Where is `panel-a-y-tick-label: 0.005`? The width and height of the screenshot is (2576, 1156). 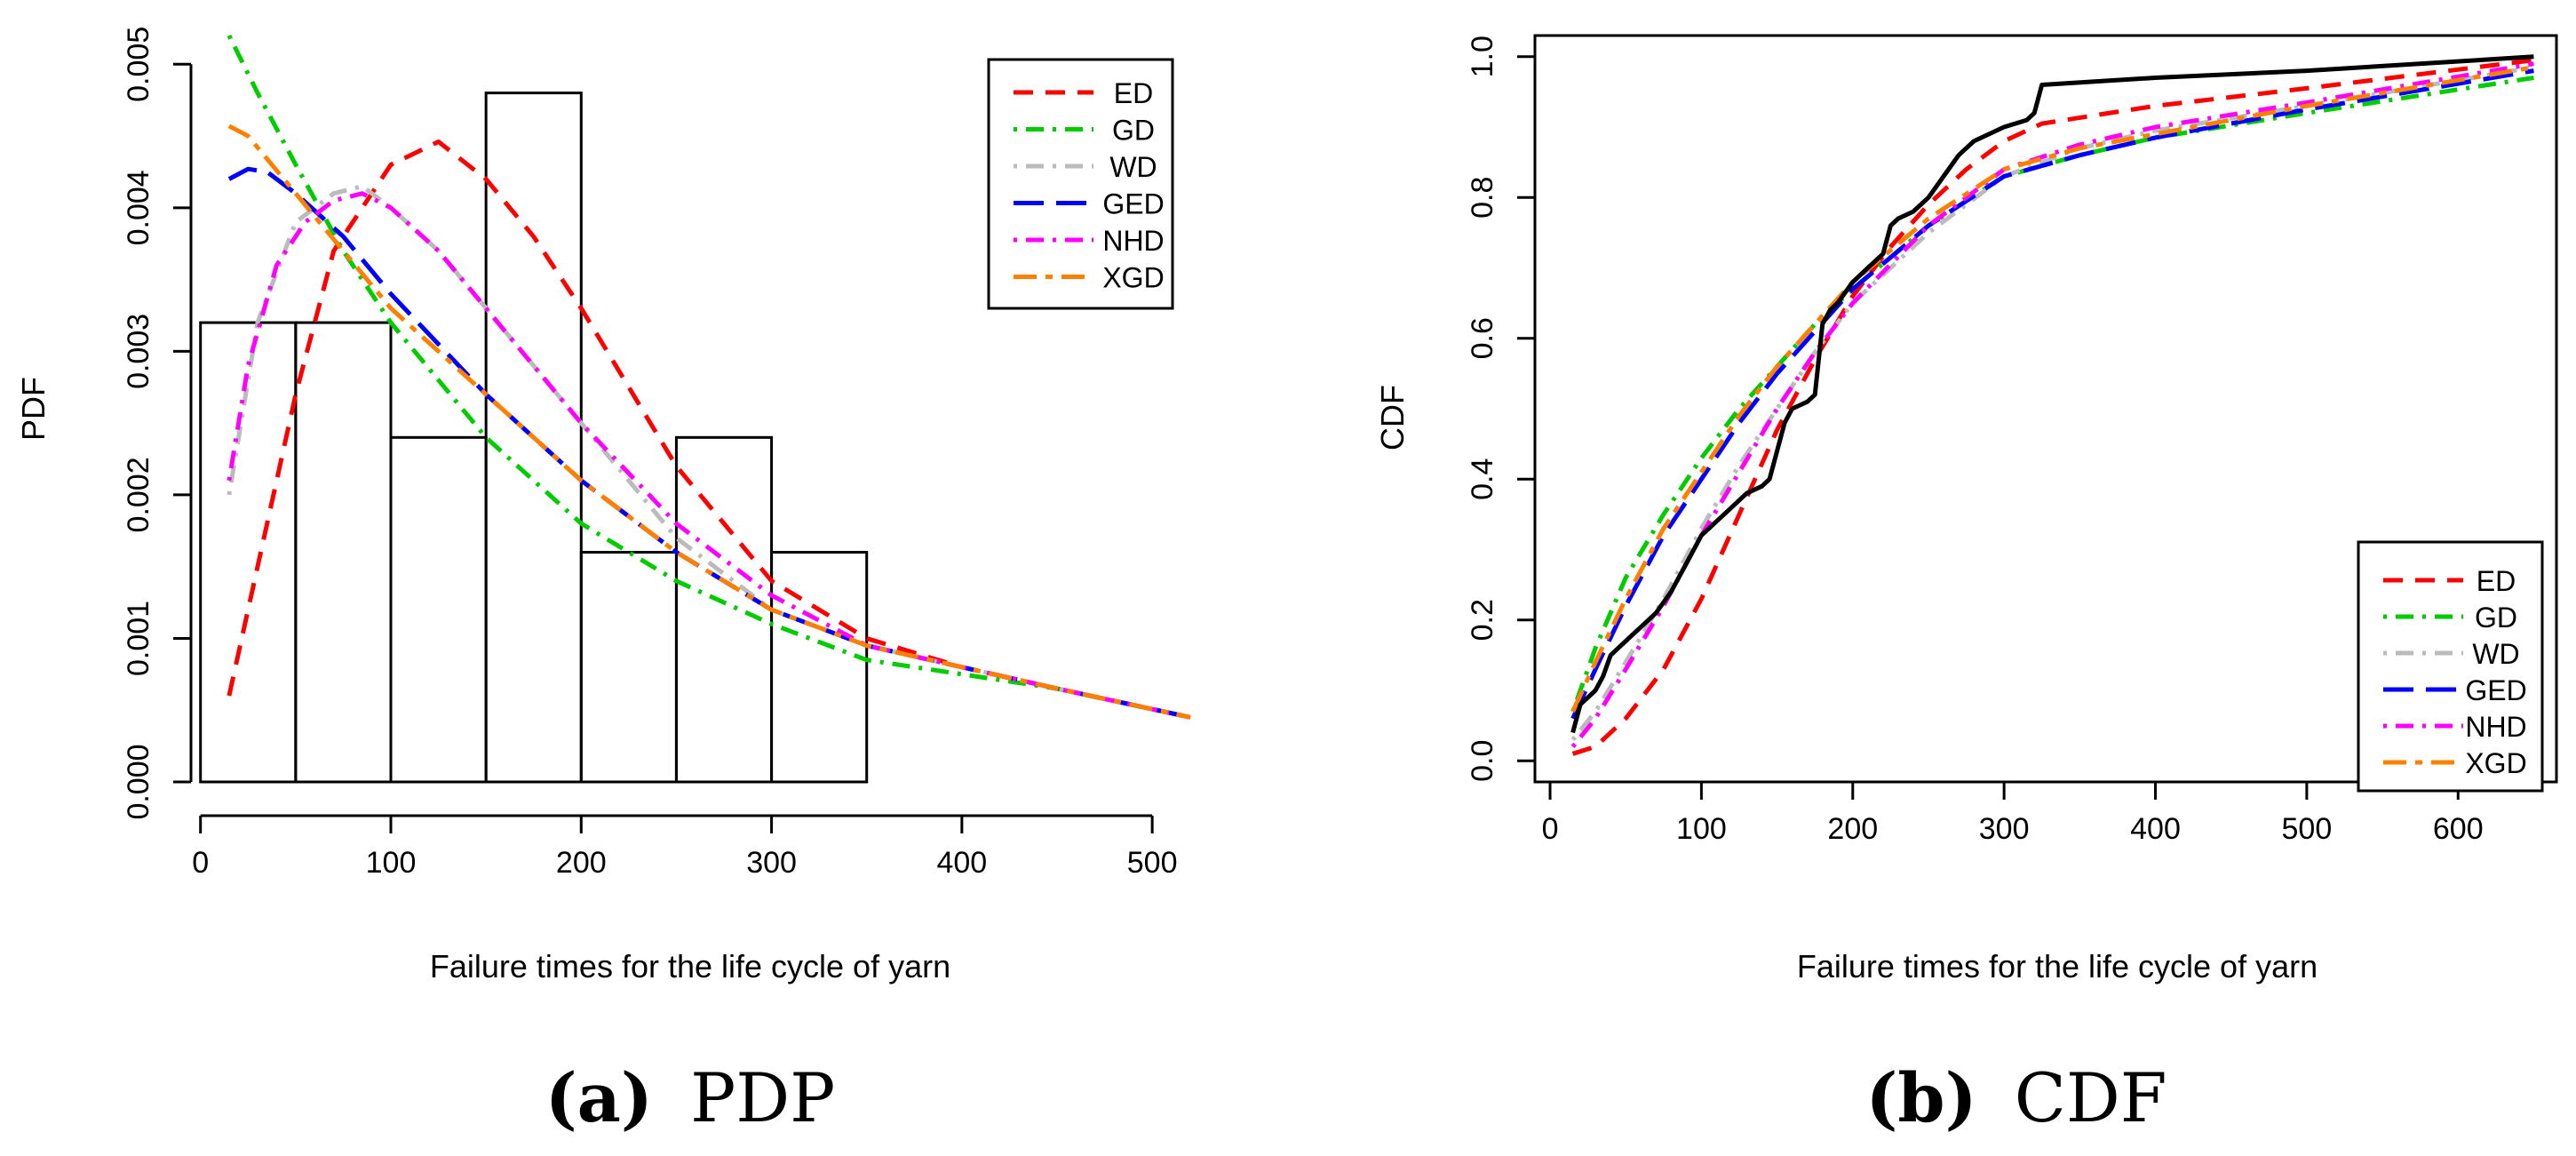
panel-a-y-tick-label: 0.005 is located at coordinates (138, 64).